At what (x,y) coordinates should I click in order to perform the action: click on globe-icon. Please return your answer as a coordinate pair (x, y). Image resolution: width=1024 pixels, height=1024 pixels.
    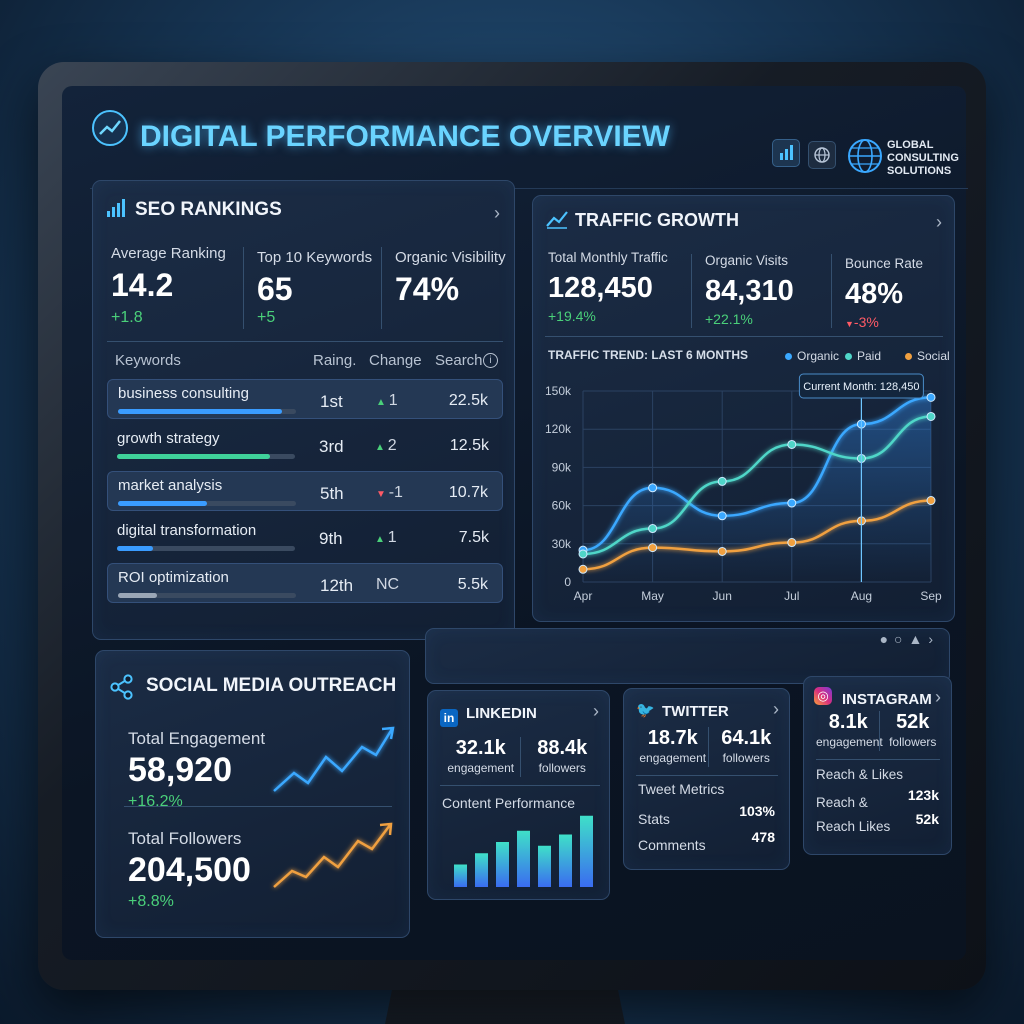
    Looking at the image, I should click on (822, 155).